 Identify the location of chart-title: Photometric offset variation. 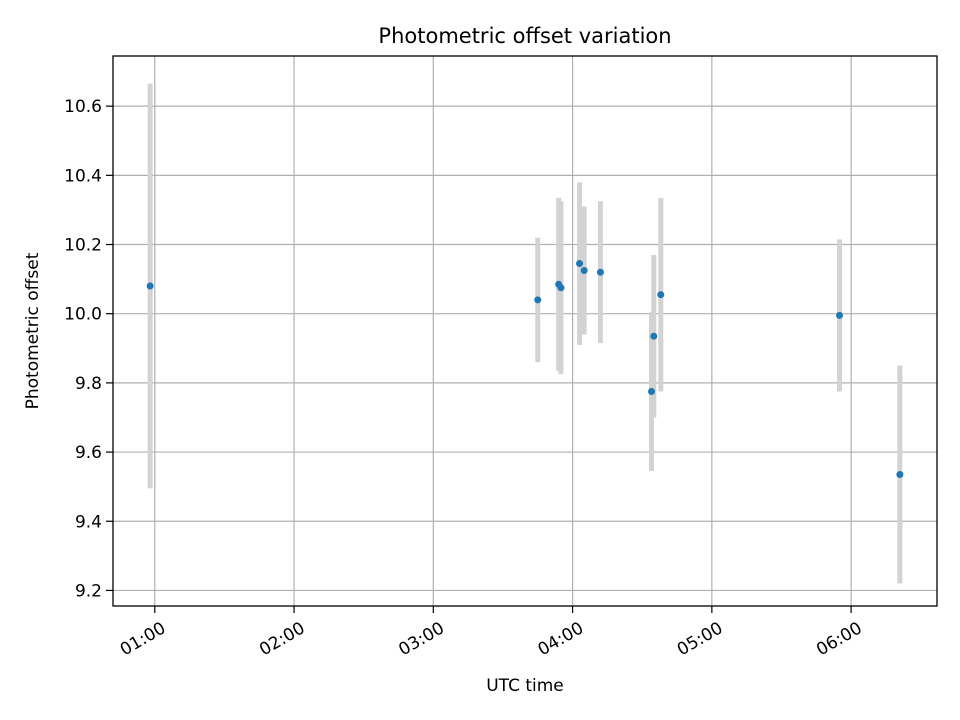
(524, 36).